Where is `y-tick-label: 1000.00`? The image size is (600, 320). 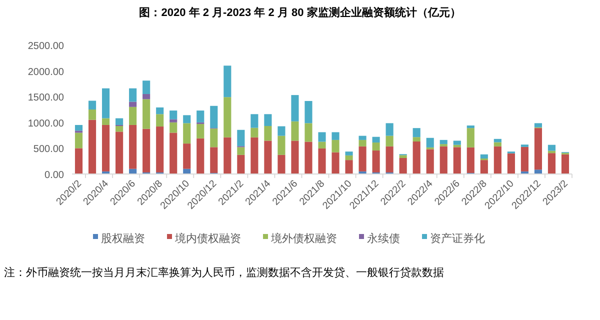
y-tick-label: 1000.00 is located at coordinates (46, 124).